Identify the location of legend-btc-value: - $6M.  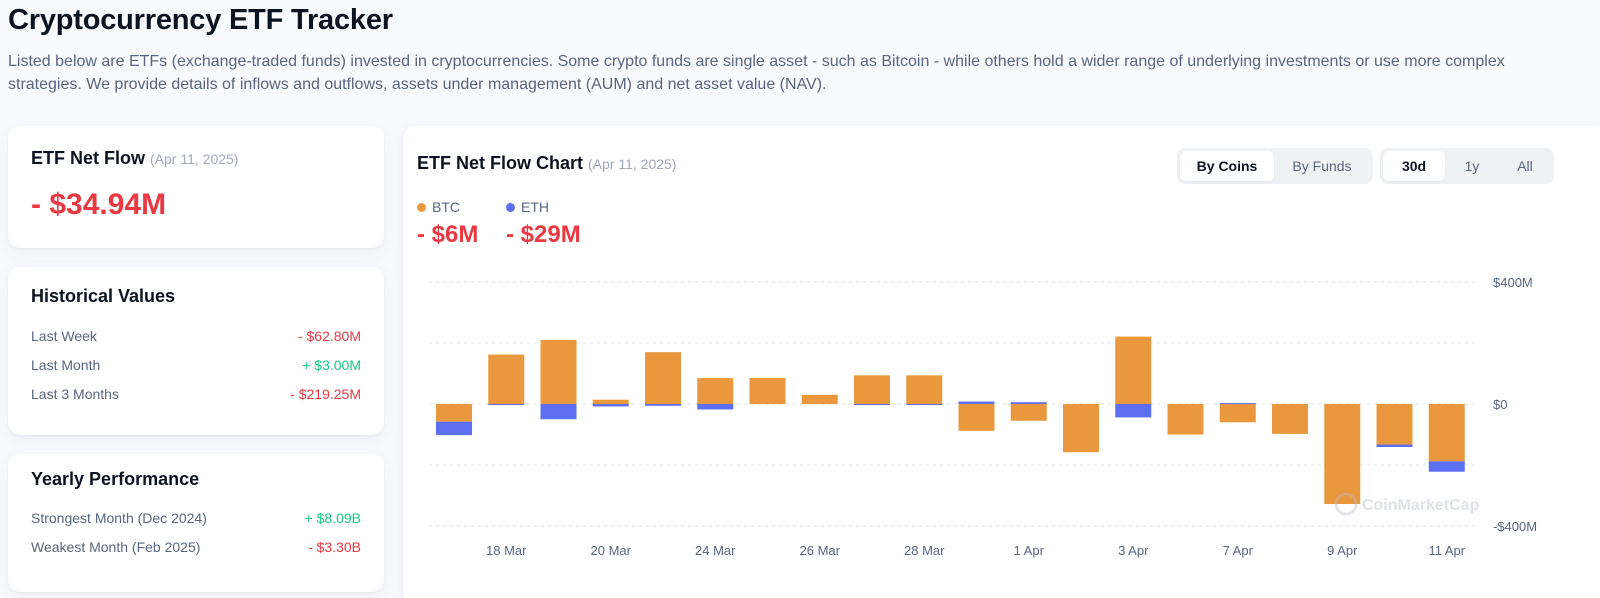
(448, 234).